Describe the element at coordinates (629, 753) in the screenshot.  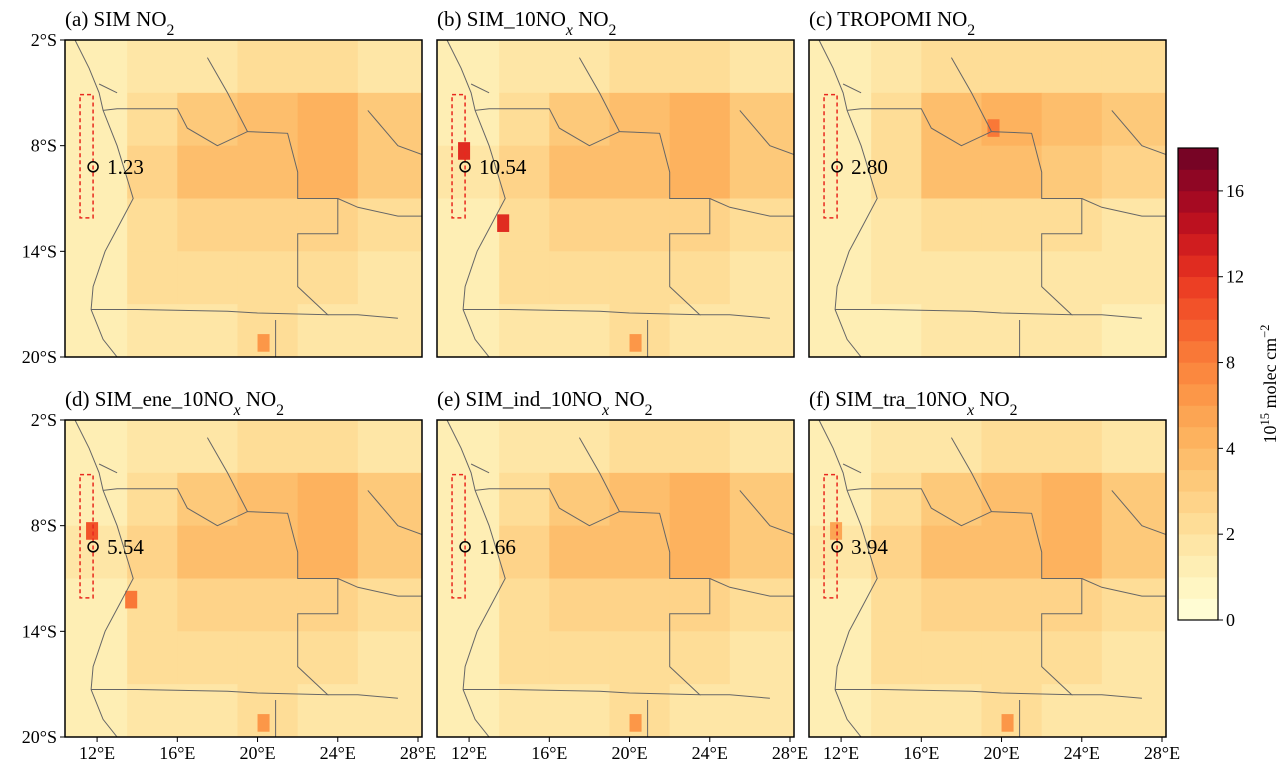
I see `x-tick-label: 20°E` at that location.